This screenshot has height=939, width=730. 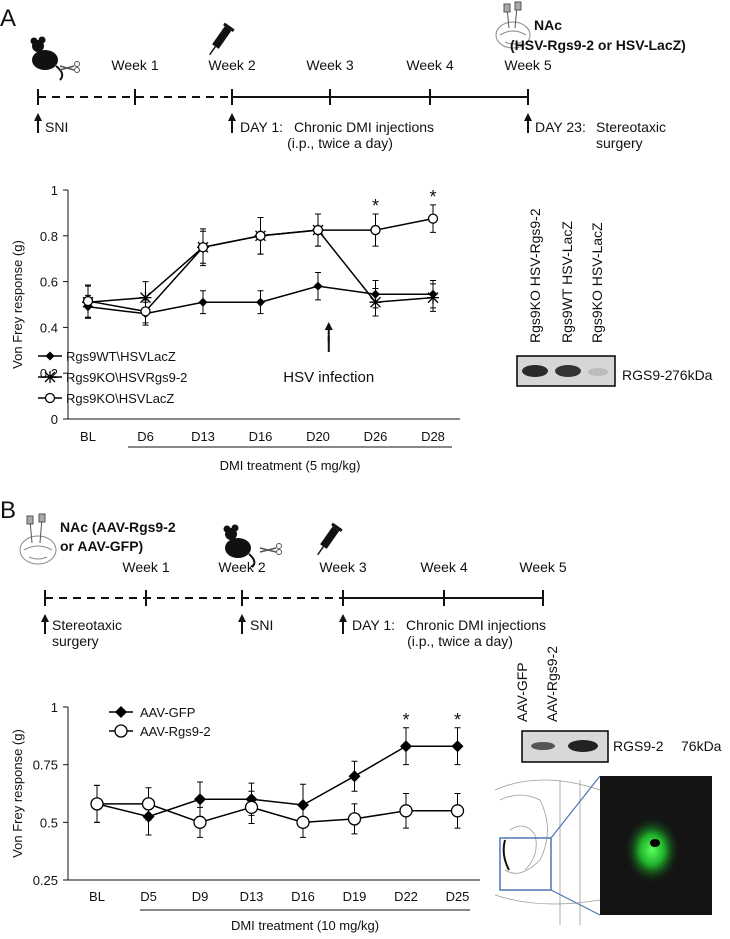 What do you see at coordinates (522, 692) in the screenshot?
I see `lane-label: AAV-GFP` at bounding box center [522, 692].